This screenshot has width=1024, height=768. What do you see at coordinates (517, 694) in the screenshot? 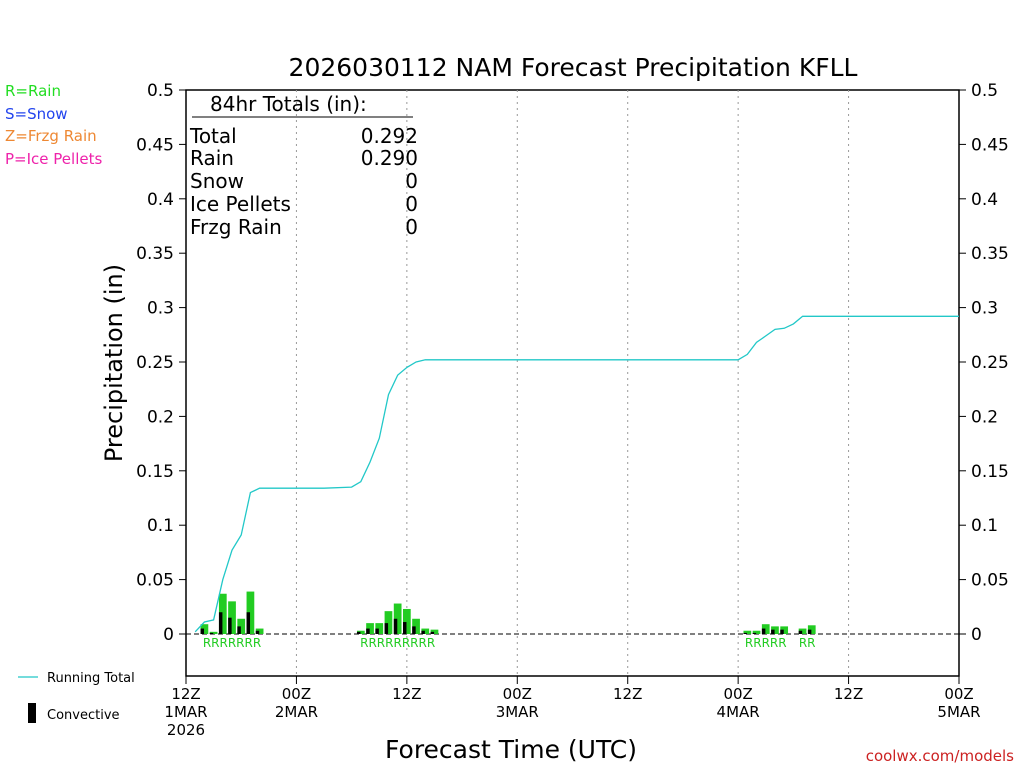
I see `x-tick-label-3-0: 00Z` at bounding box center [517, 694].